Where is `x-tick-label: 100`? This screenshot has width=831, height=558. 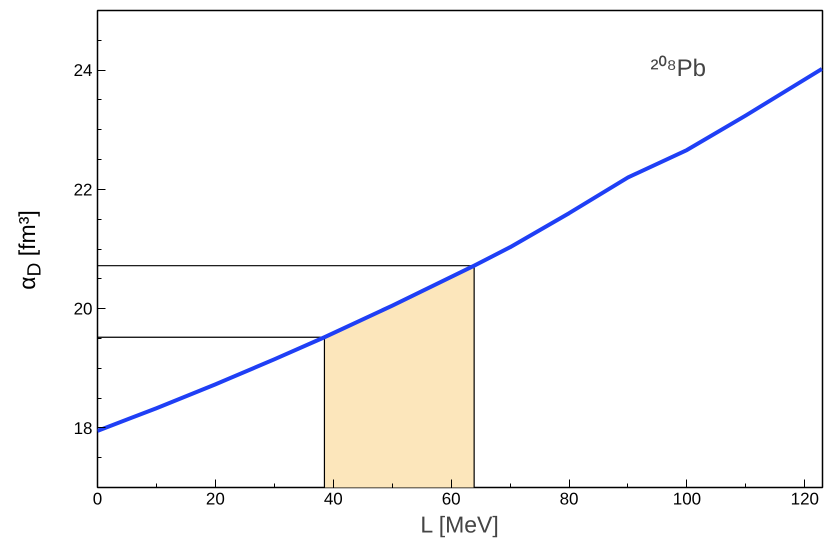
x-tick-label: 100 is located at coordinates (687, 499).